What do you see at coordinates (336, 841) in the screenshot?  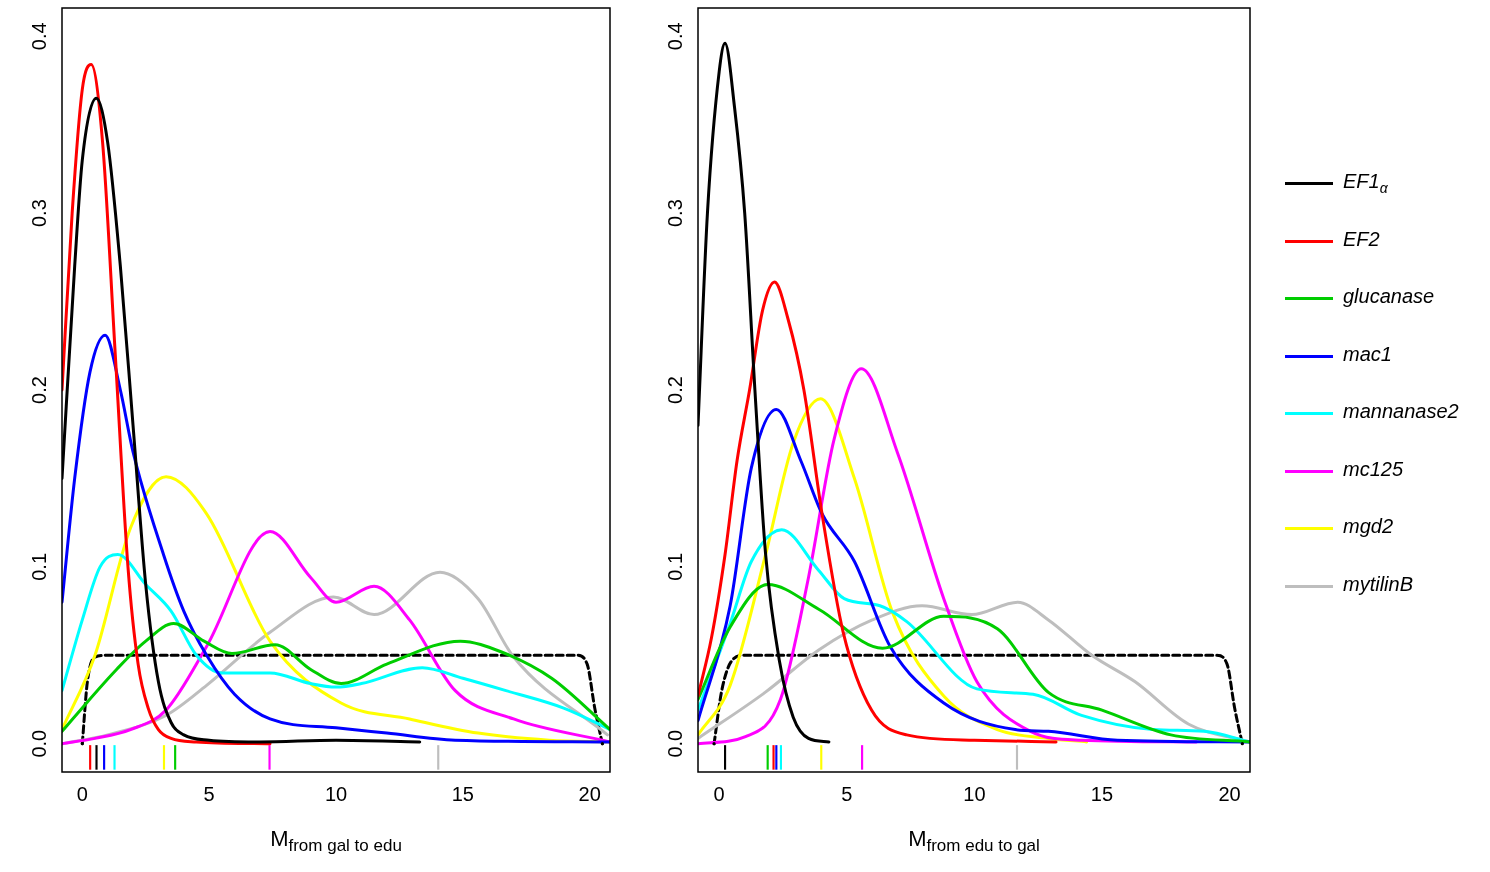 I see `x-axis-title: M$_{from gal to edu}$` at bounding box center [336, 841].